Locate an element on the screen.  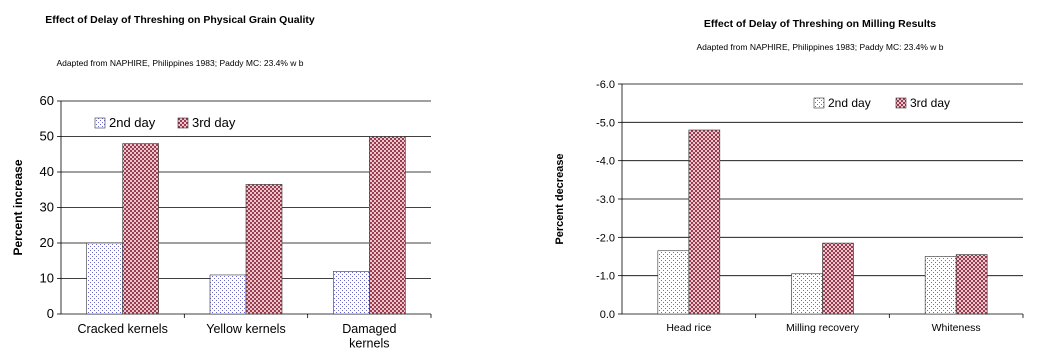
y-tick-label: 60 is located at coordinates (47, 100).